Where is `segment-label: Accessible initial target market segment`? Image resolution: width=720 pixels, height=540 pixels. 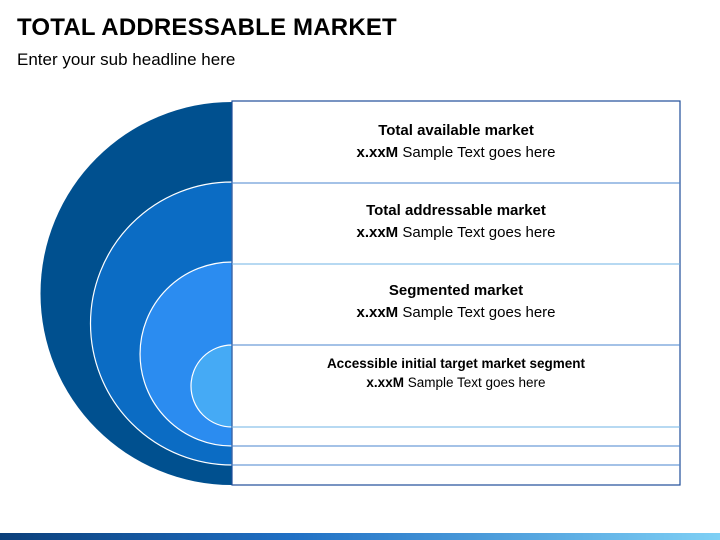
segment-label: Accessible initial target market segment is located at coordinates (456, 363).